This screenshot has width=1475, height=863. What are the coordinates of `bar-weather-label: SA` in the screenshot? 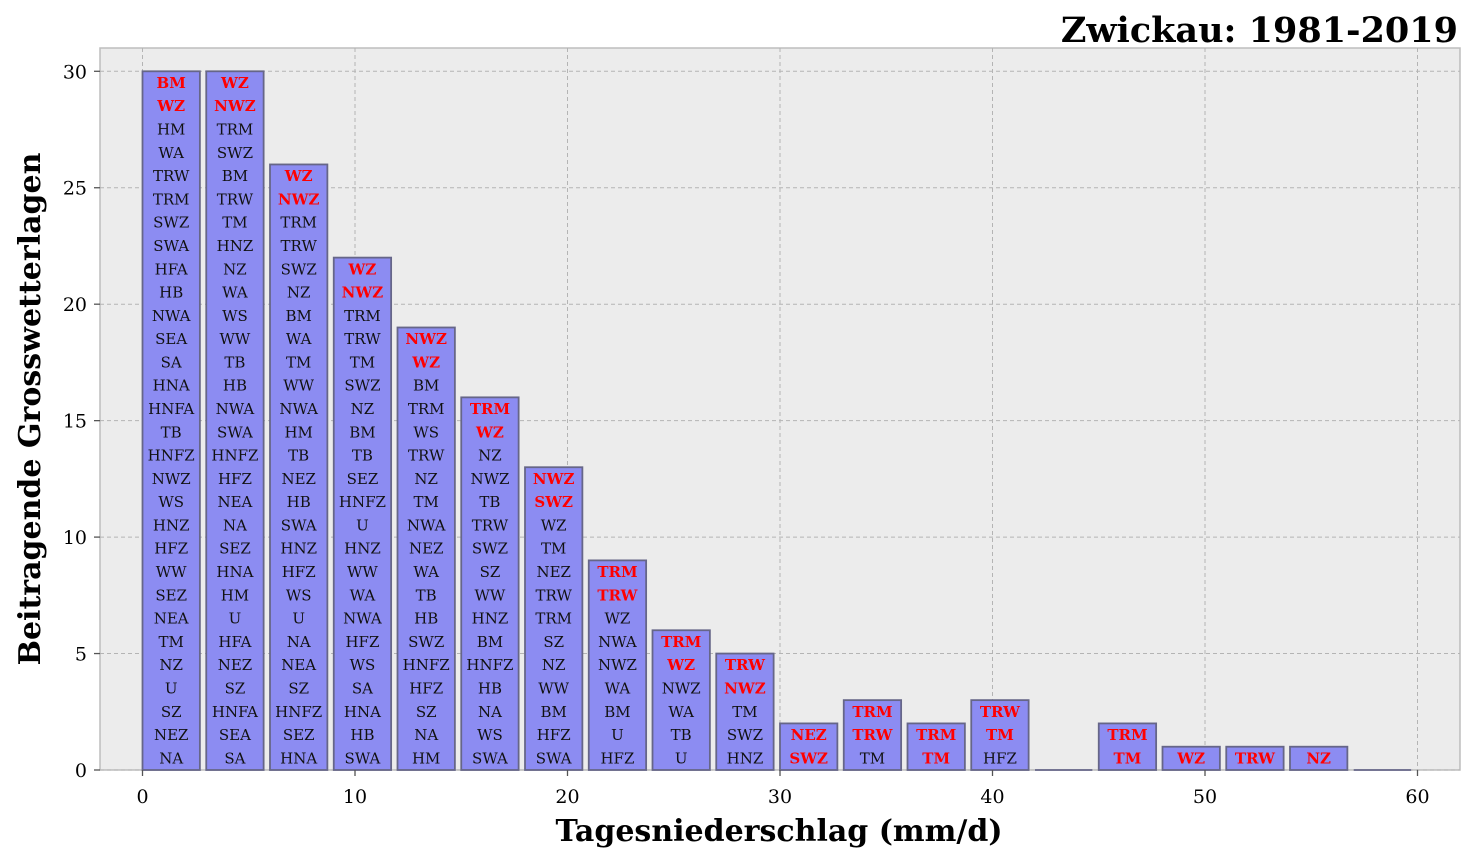 It's located at (171, 362).